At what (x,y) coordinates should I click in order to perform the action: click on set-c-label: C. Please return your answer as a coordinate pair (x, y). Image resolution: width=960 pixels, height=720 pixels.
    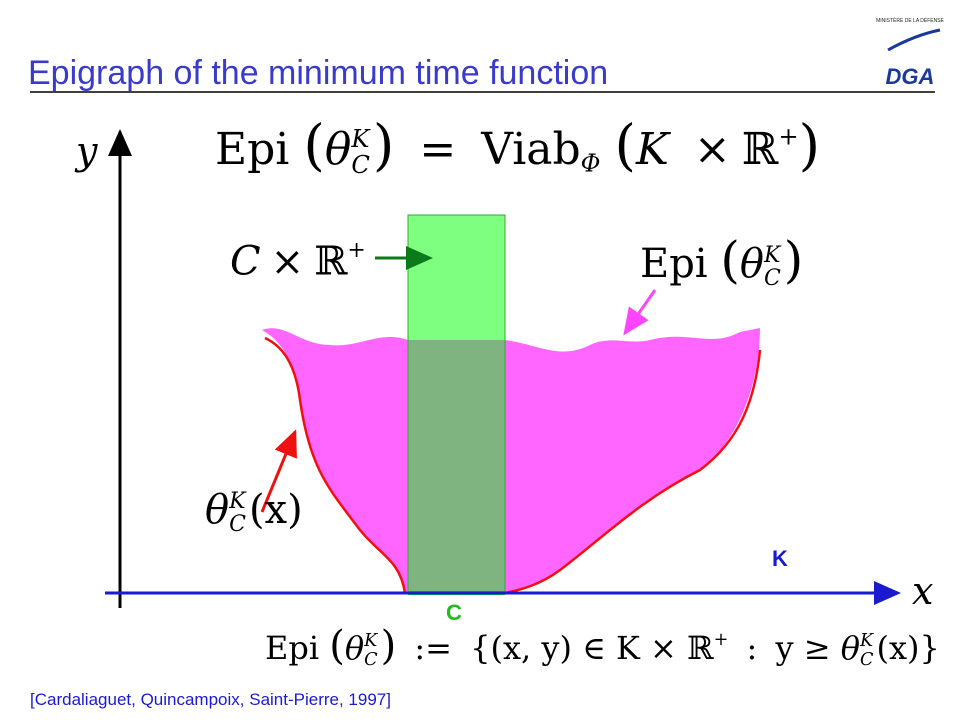
    Looking at the image, I should click on (454, 612).